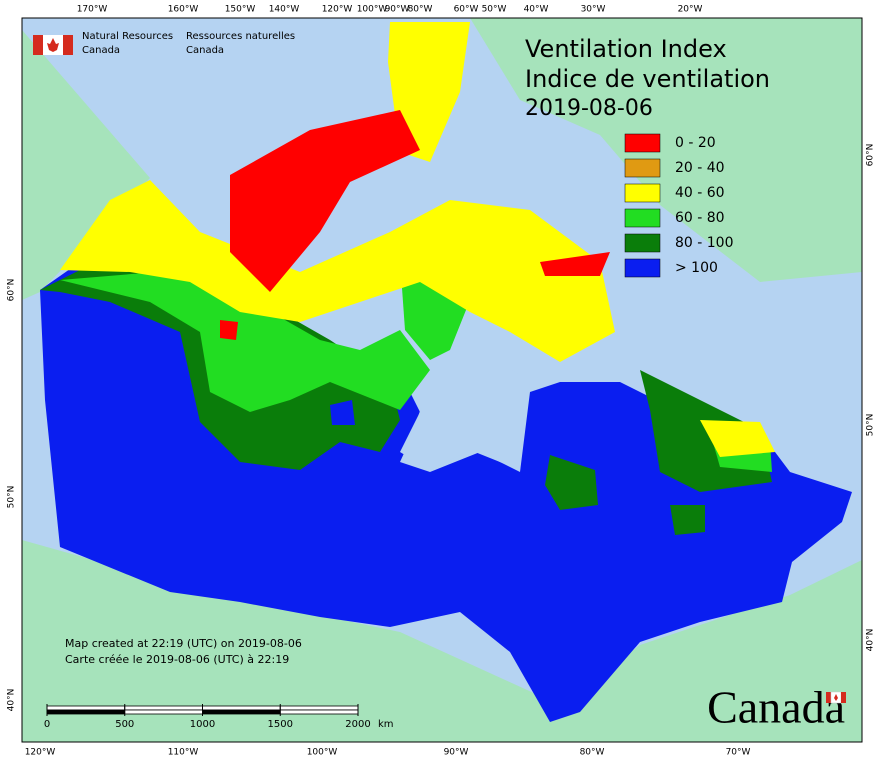 The height and width of the screenshot is (760, 880). What do you see at coordinates (202, 724) in the screenshot?
I see `scale-label: 1000` at bounding box center [202, 724].